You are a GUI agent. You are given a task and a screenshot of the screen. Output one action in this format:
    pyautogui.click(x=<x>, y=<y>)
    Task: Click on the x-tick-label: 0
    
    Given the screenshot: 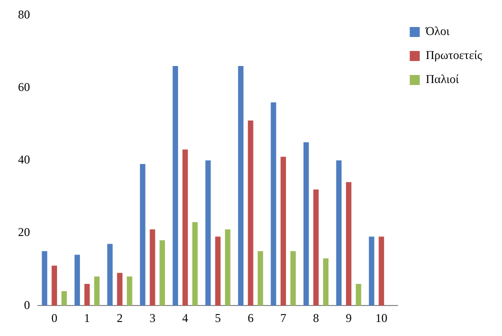 What is the action you would take?
    pyautogui.click(x=54, y=317)
    